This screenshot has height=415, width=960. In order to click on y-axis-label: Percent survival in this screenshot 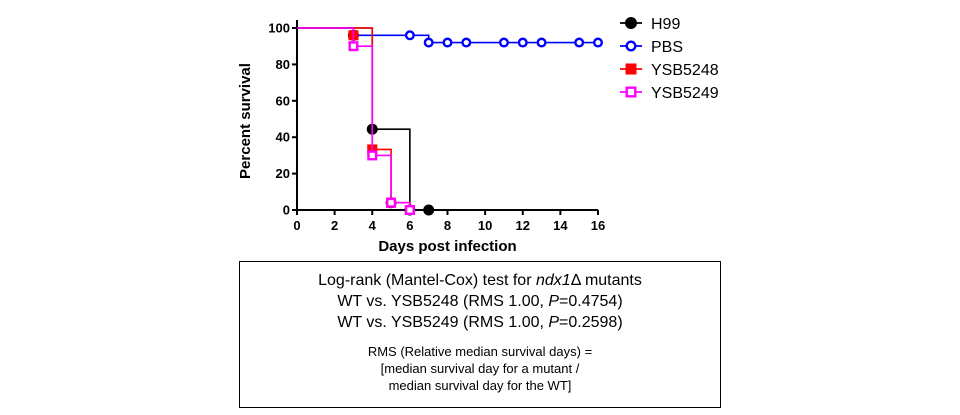, I will do `click(245, 121)`.